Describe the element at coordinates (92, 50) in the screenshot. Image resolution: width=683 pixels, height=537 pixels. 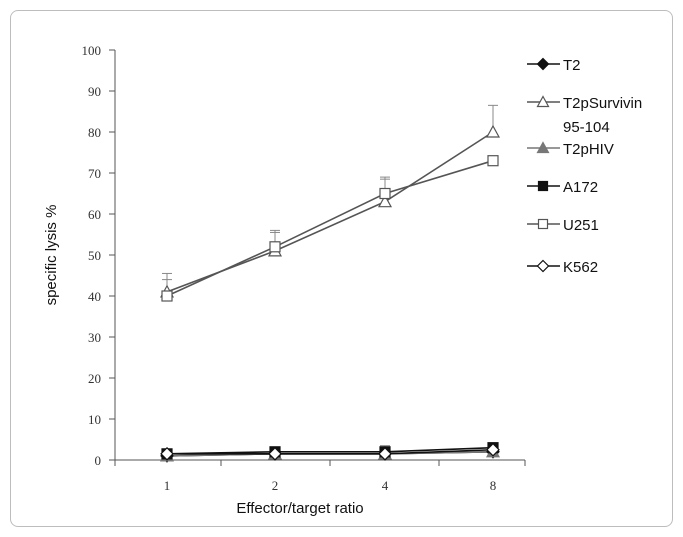
I see `y-tick-label: 100` at that location.